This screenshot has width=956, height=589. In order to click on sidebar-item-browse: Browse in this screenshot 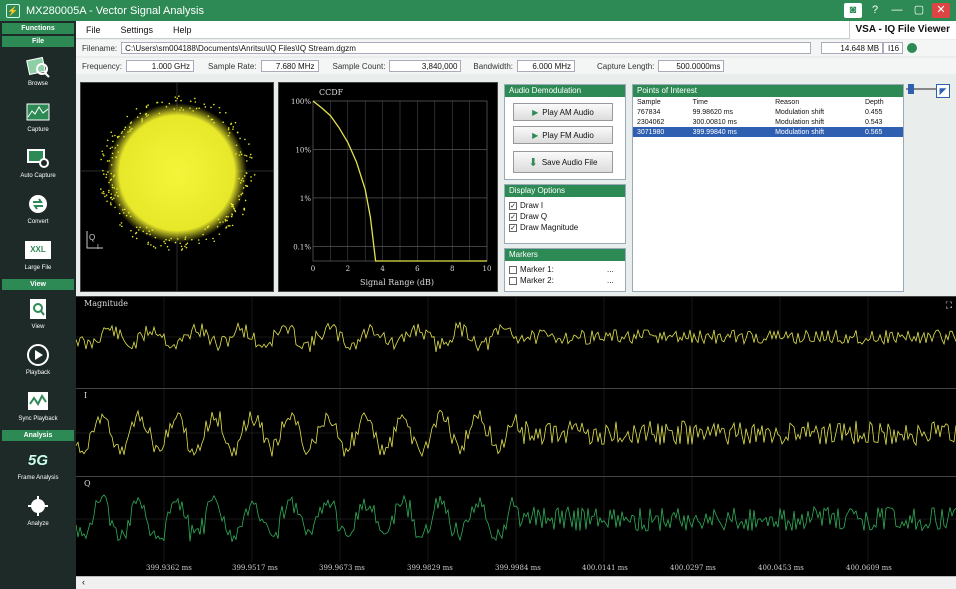, I will do `click(38, 70)`.